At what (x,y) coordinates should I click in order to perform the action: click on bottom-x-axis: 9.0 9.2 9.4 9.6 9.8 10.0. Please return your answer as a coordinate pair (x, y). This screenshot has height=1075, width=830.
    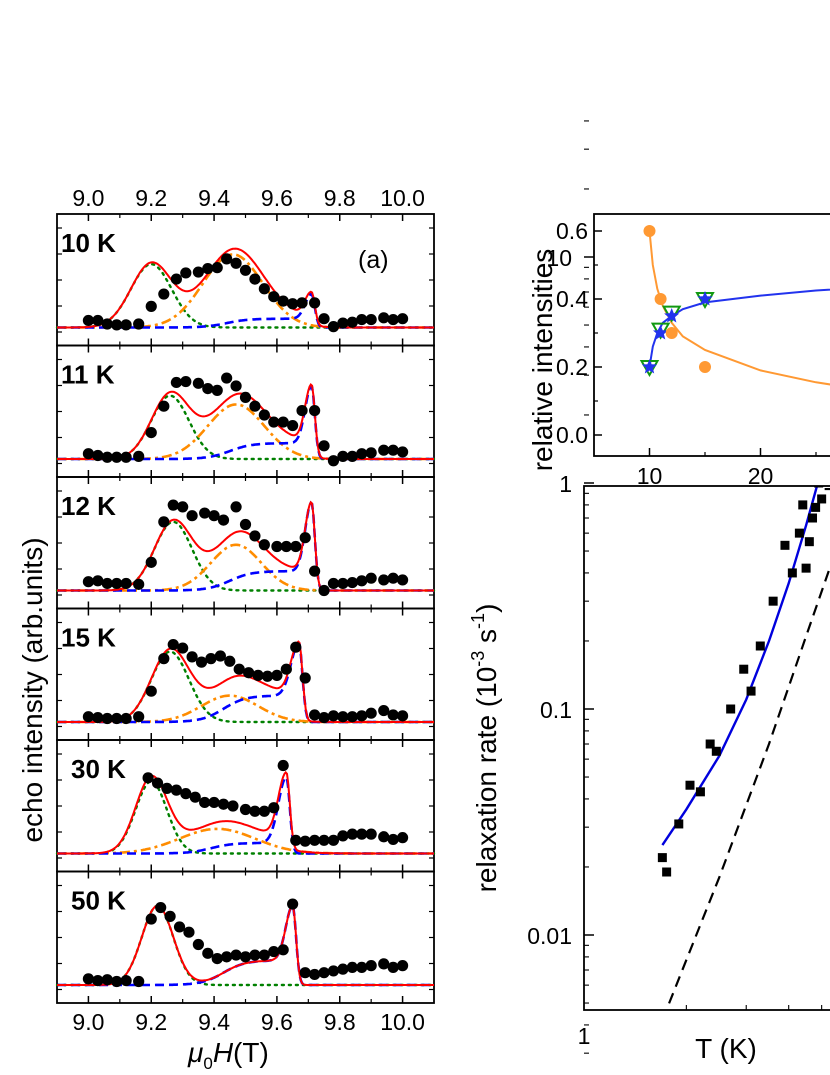
    Looking at the image, I should click on (248, 1022).